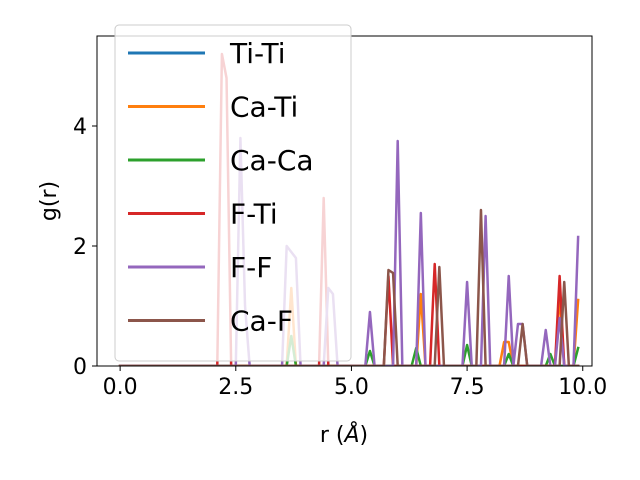 This screenshot has height=480, width=640. I want to click on legend-label-f-ti: F-Ti, so click(254, 214).